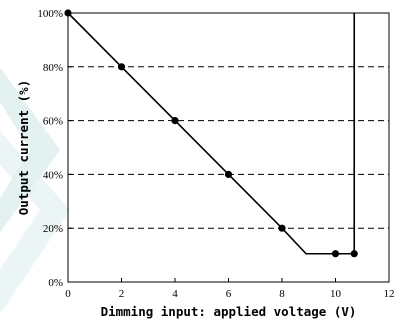 This screenshot has width=411, height=329. I want to click on x-tick-label: 2, so click(122, 294).